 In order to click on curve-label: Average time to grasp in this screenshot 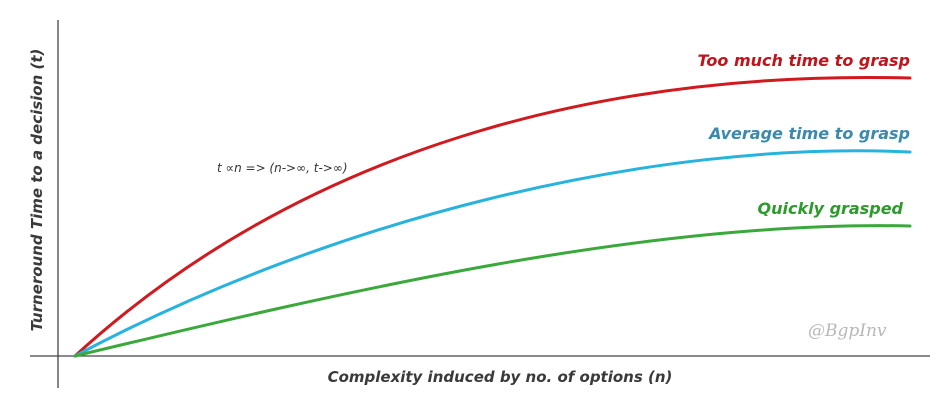, I will do `click(808, 133)`.